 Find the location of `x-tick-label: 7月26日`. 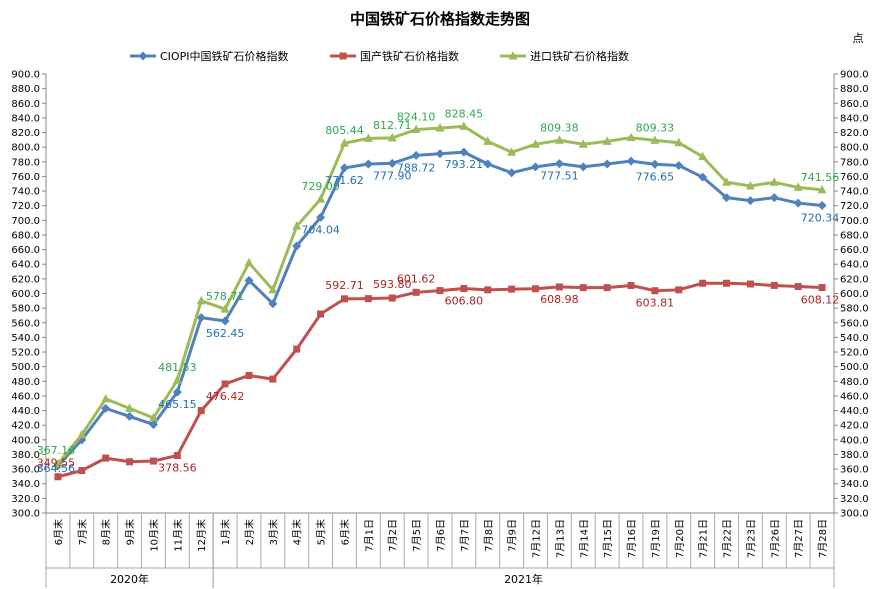

x-tick-label: 7月26日 is located at coordinates (775, 538).